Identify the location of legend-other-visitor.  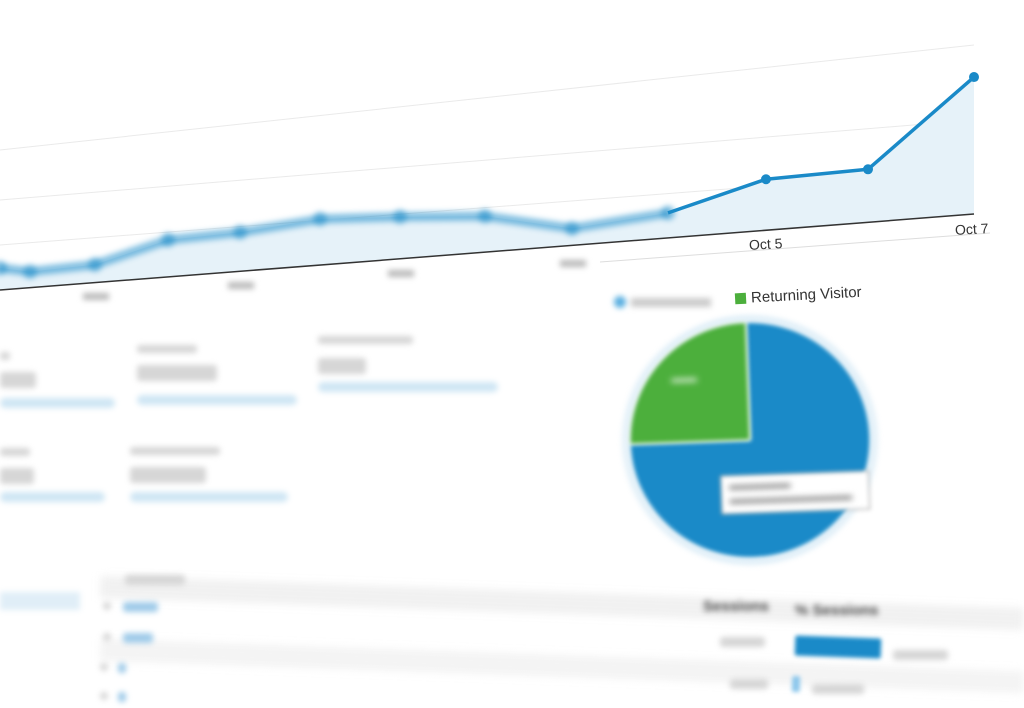
(662, 302).